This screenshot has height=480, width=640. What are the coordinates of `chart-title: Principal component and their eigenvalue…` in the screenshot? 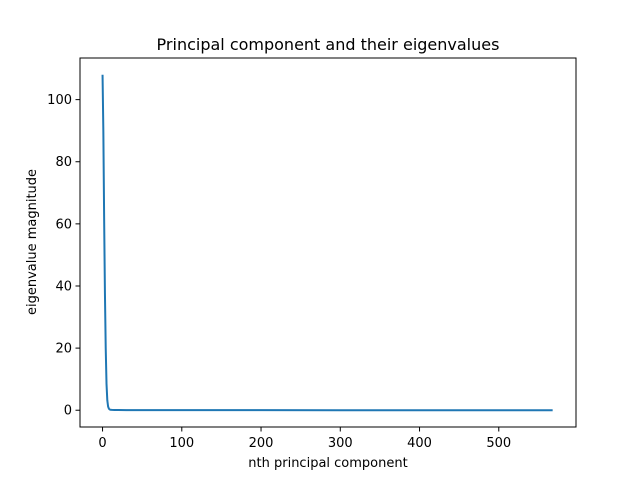 It's located at (328, 44).